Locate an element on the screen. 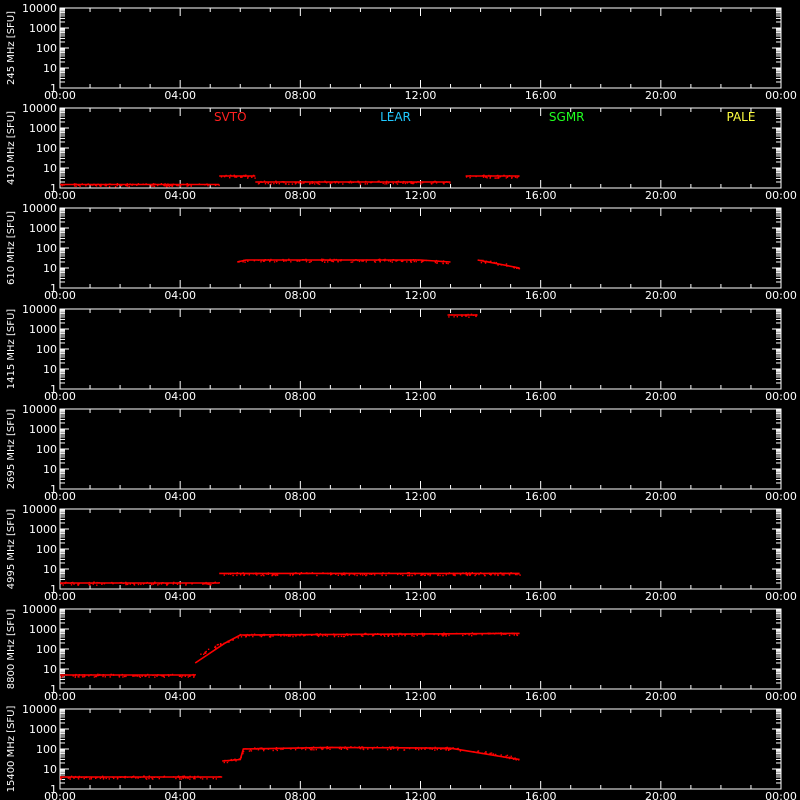  y-axis-label: 15400 MHz [SFU] is located at coordinates (11, 749).